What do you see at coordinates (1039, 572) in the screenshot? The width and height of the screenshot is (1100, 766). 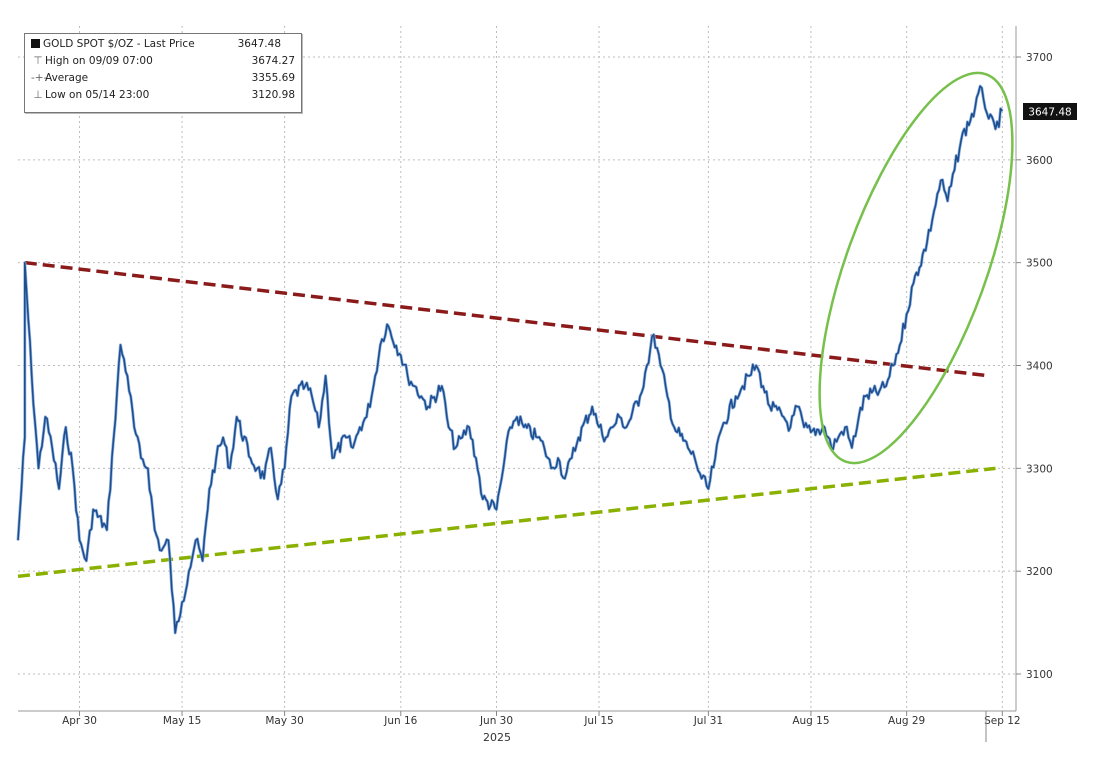 I see `y-tick-label: 3200` at bounding box center [1039, 572].